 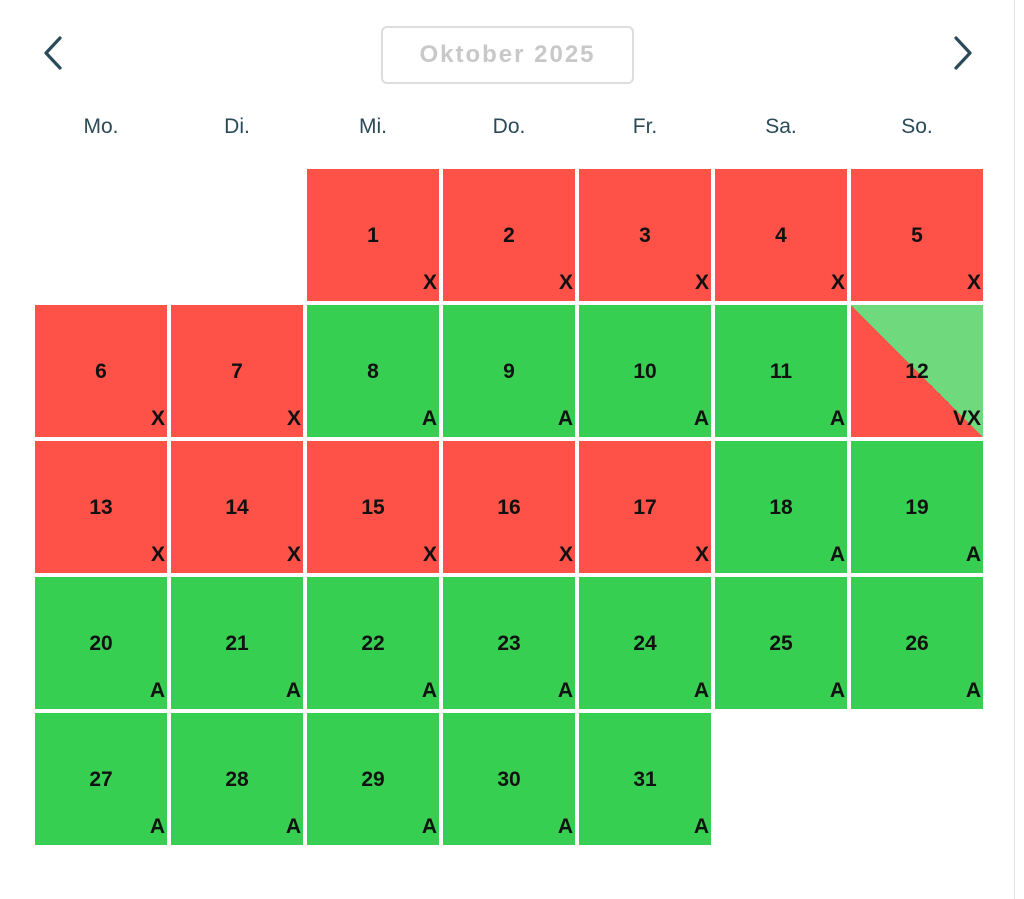 I want to click on calendar-day-17: 17 X, so click(x=645, y=507).